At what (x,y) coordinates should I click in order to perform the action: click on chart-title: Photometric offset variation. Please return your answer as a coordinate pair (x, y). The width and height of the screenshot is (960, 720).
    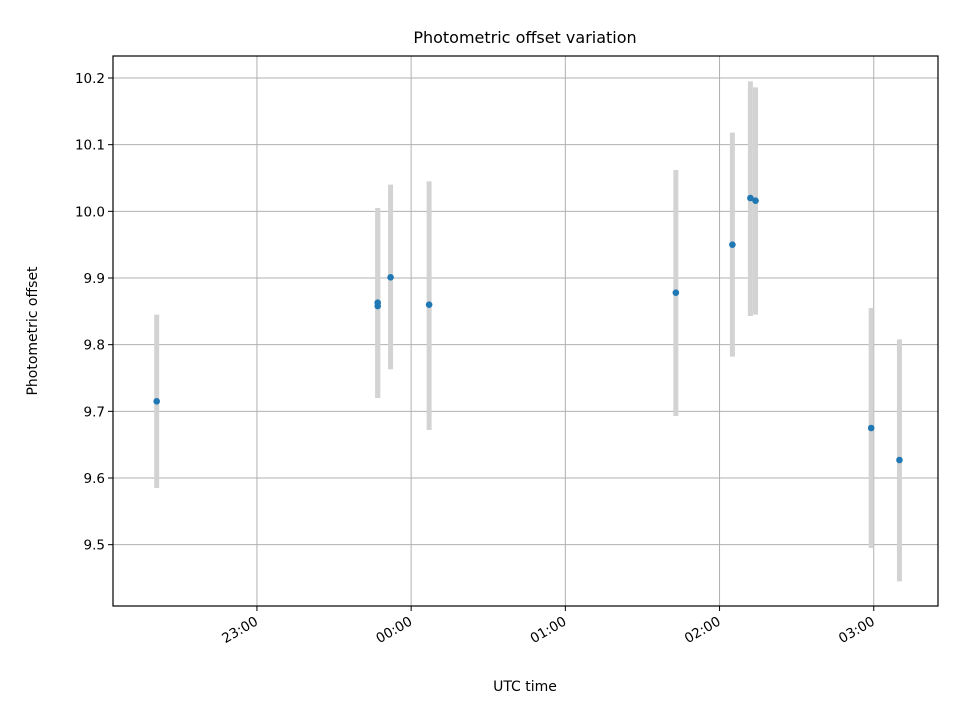
    Looking at the image, I should click on (524, 37).